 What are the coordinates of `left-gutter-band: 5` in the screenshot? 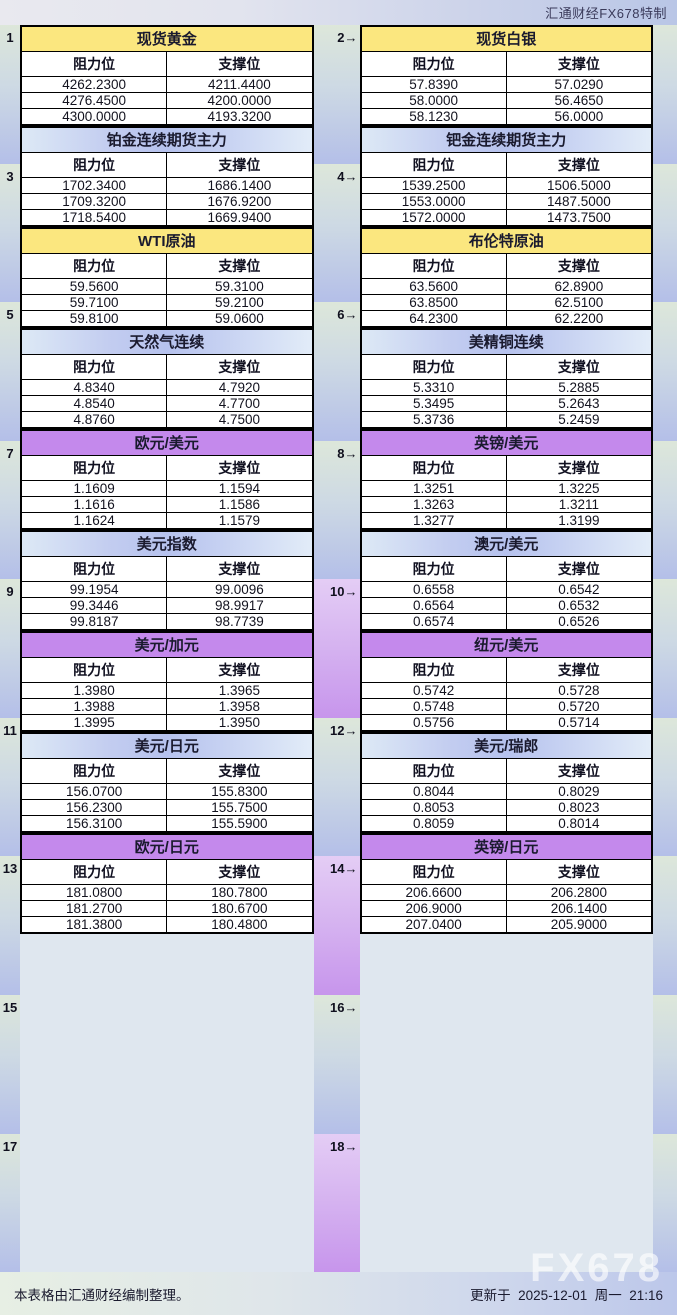 It's located at (10, 371).